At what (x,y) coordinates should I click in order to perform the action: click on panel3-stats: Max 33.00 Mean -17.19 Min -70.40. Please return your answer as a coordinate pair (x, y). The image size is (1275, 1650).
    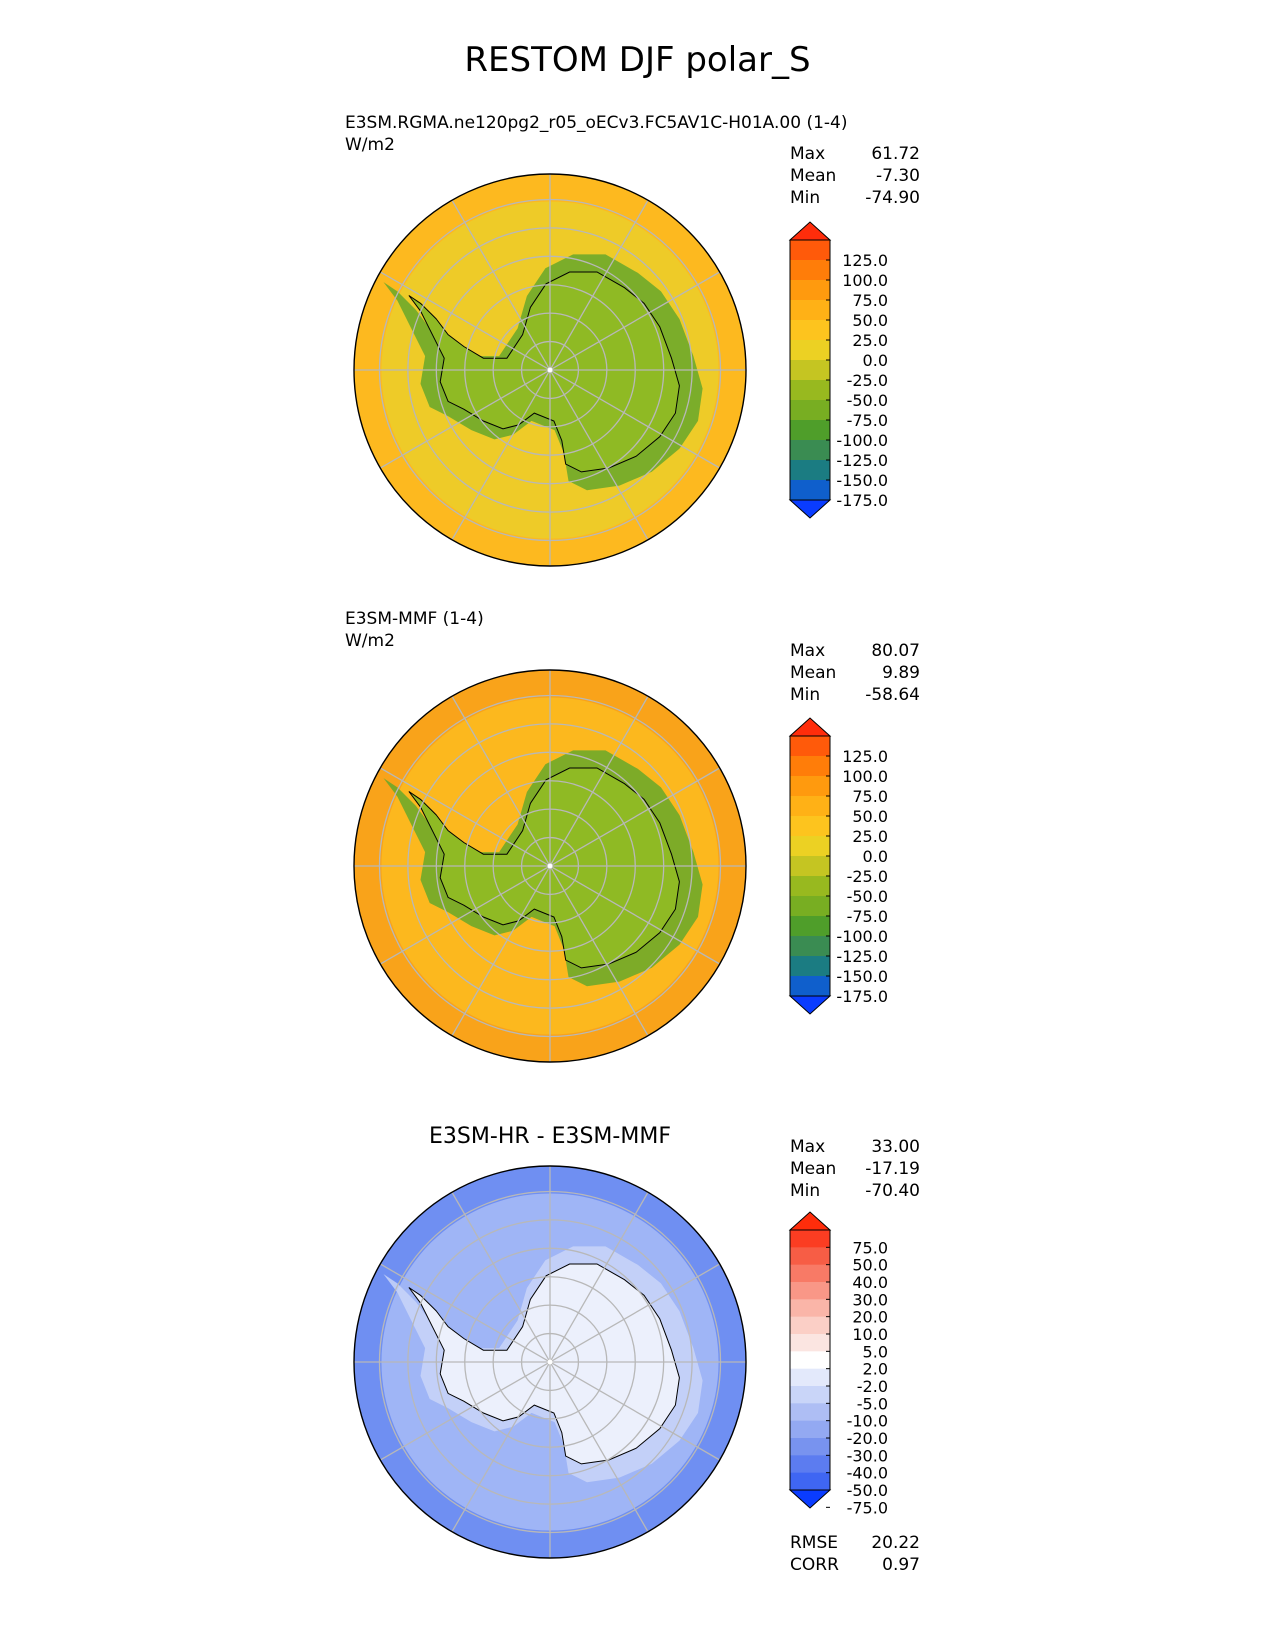
    Looking at the image, I should click on (855, 1169).